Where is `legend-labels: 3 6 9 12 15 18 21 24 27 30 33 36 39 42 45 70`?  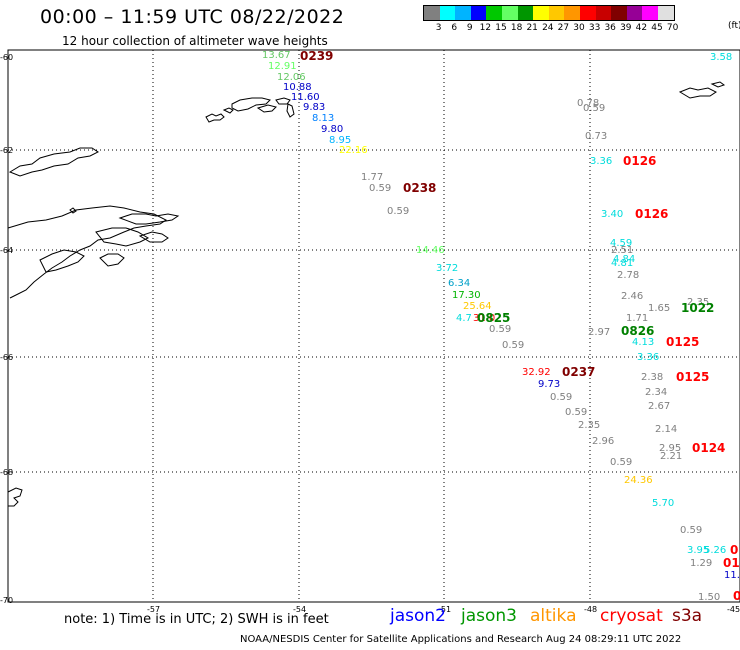
legend-labels: 3 6 9 12 15 18 21 24 27 30 33 36 39 42 45 70 is located at coordinates (551, 28).